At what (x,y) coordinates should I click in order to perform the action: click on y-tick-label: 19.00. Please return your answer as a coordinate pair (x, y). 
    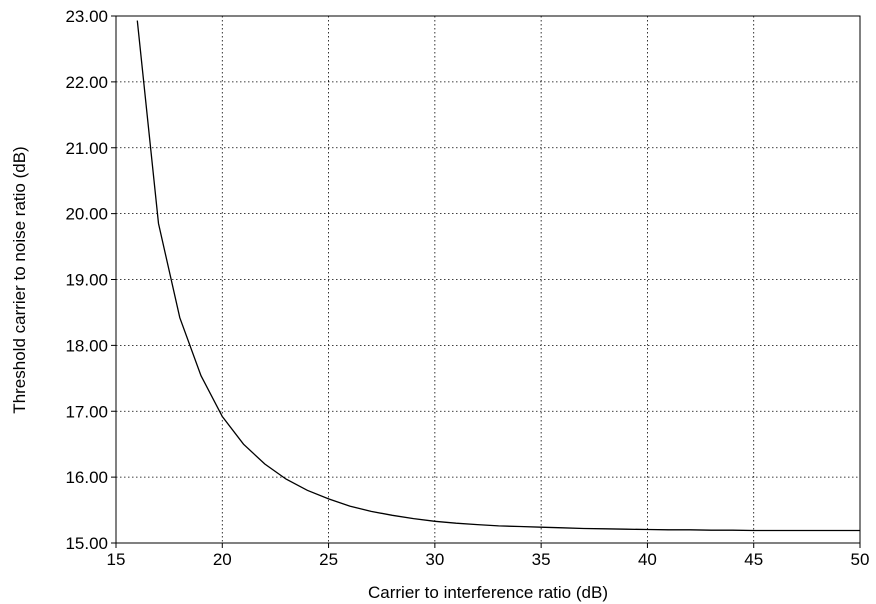
    Looking at the image, I should click on (86, 280).